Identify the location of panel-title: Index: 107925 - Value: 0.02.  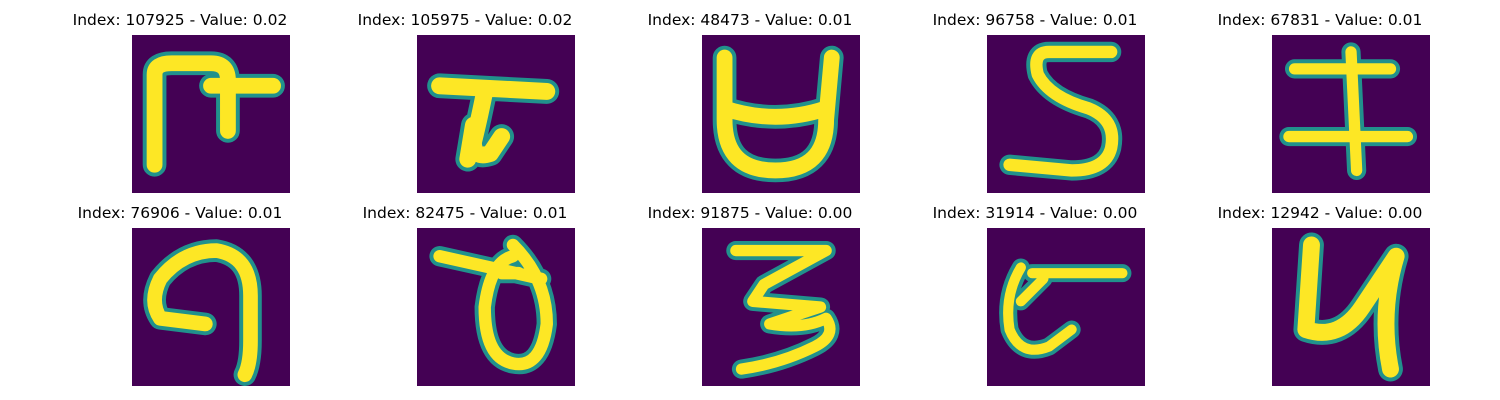
(180, 20).